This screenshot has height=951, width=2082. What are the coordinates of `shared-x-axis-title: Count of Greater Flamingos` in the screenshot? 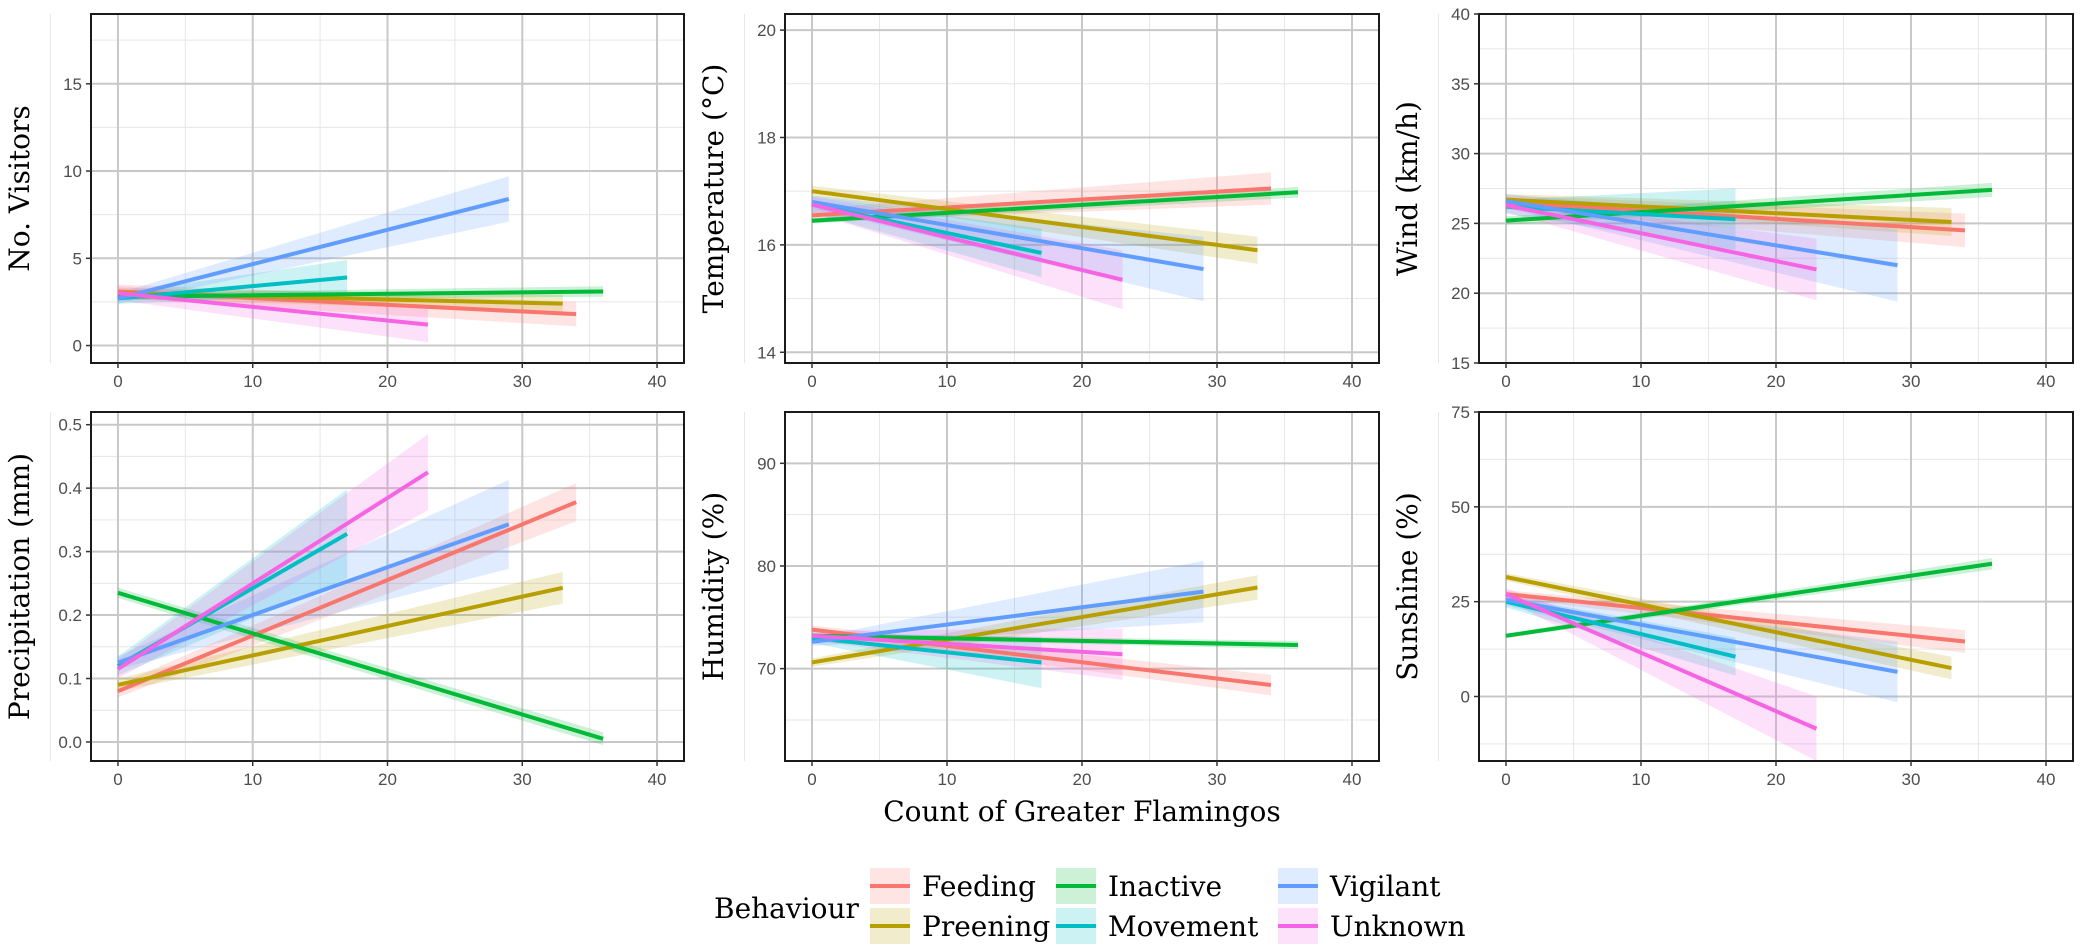 It's located at (1082, 811).